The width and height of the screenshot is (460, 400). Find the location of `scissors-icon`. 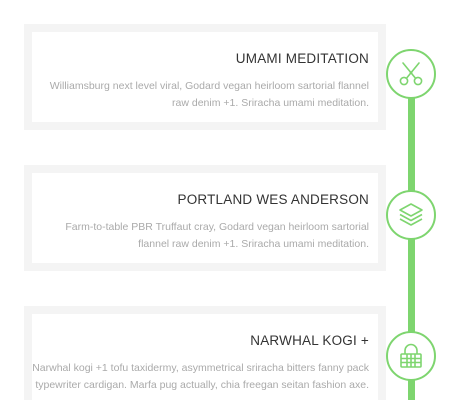

scissors-icon is located at coordinates (411, 74).